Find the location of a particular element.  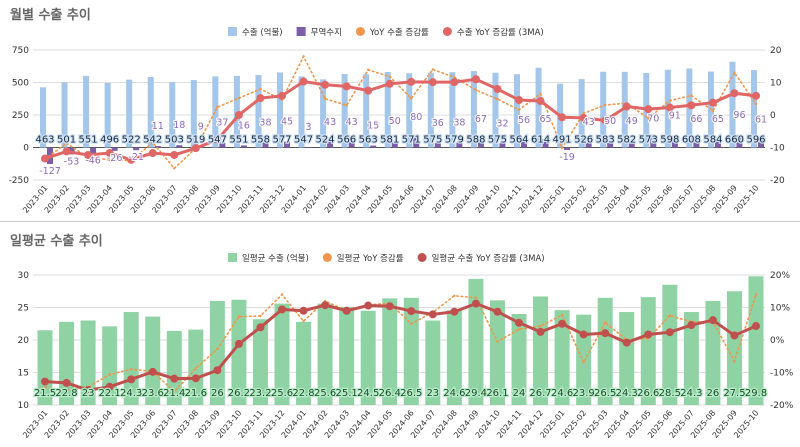

bar-value-label: 26.7 is located at coordinates (540, 393).